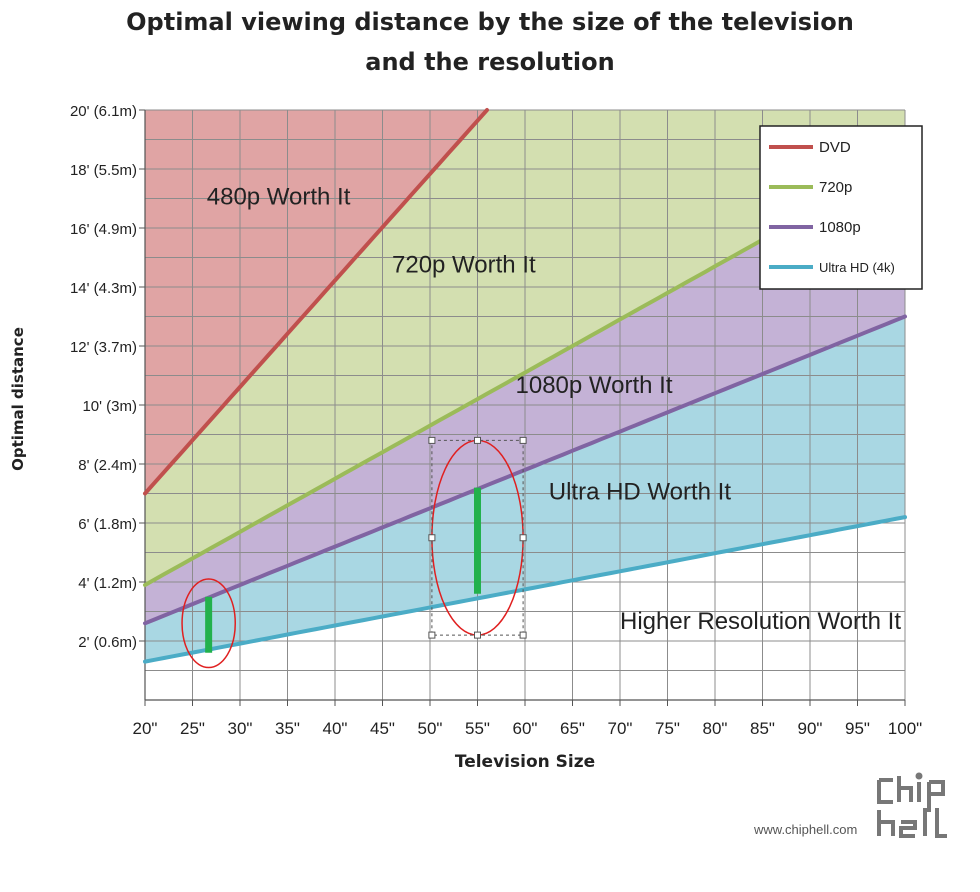 The width and height of the screenshot is (980, 892). I want to click on ultra-hd-line, so click(525, 589).